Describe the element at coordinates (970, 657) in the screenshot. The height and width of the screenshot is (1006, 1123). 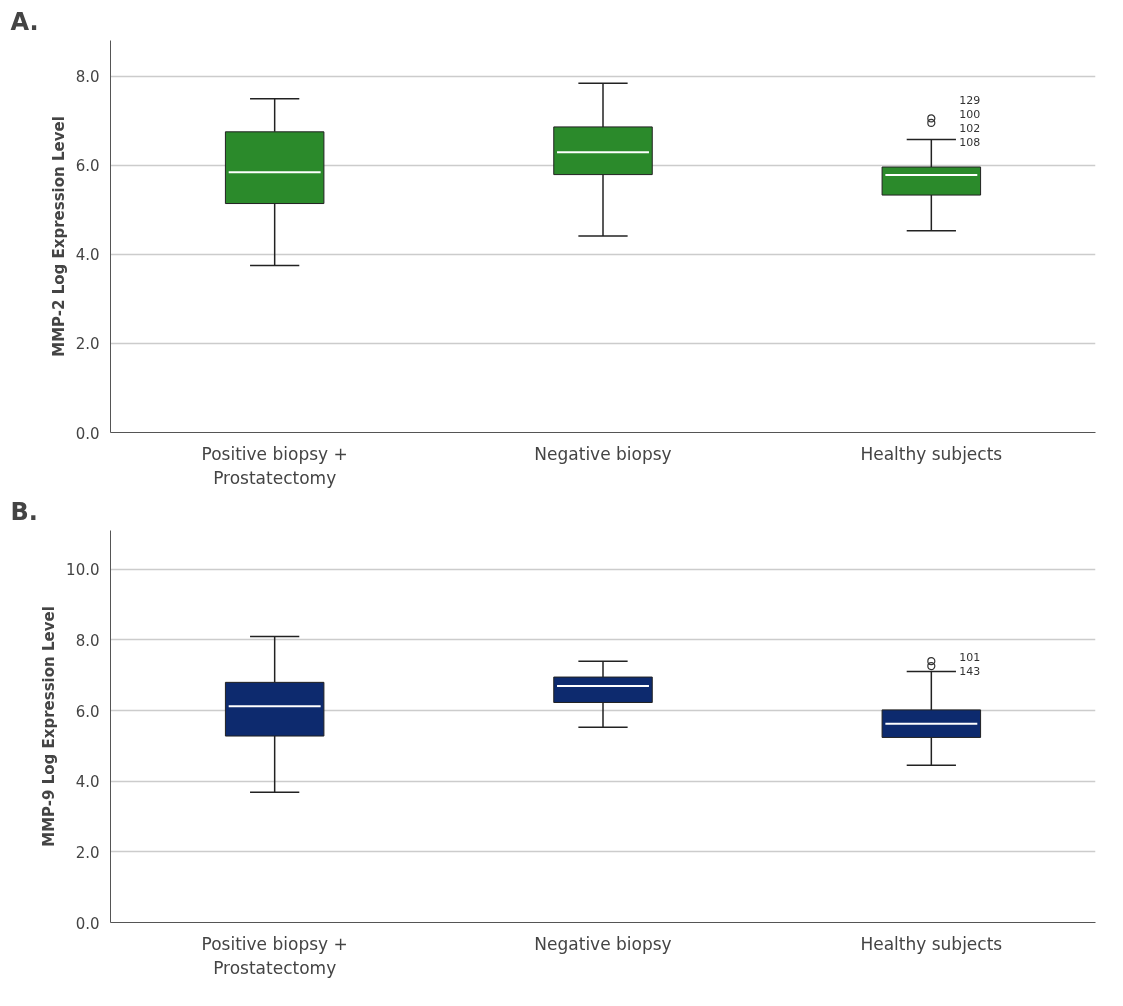
I see `annotation: 101` at that location.